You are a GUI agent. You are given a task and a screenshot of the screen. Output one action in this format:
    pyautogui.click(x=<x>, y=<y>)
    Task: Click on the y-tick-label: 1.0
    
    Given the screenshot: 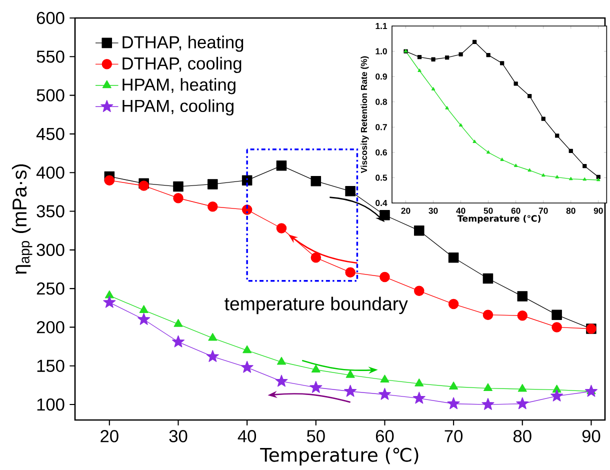 What is the action you would take?
    pyautogui.click(x=381, y=51)
    